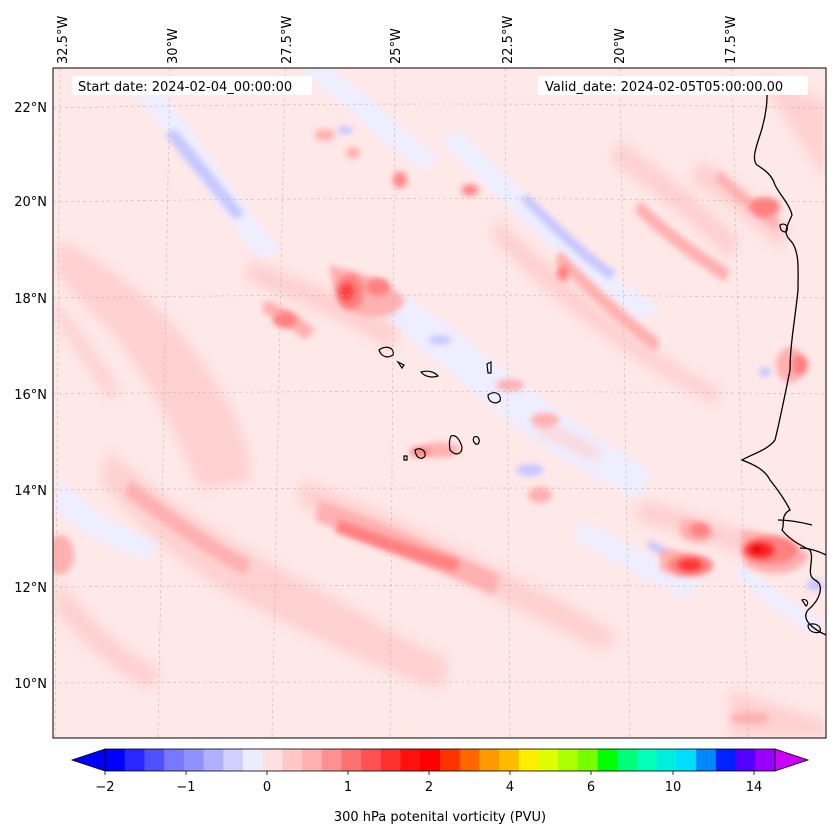 This screenshot has height=836, width=837. Describe the element at coordinates (673, 787) in the screenshot. I see `colorbar-tick-label: 10` at that location.